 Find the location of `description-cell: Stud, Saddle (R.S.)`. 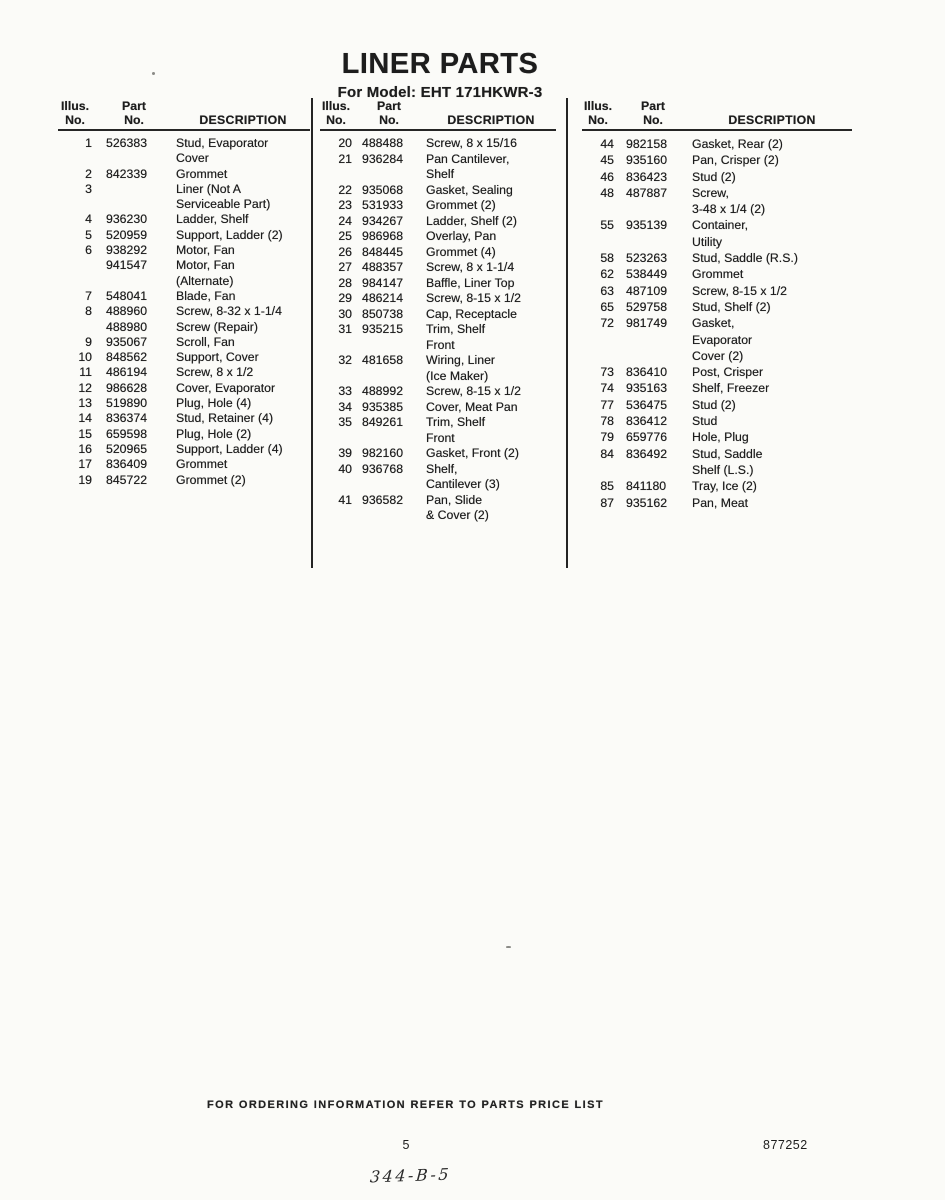

description-cell: Stud, Saddle (R.S.) is located at coordinates (745, 258).